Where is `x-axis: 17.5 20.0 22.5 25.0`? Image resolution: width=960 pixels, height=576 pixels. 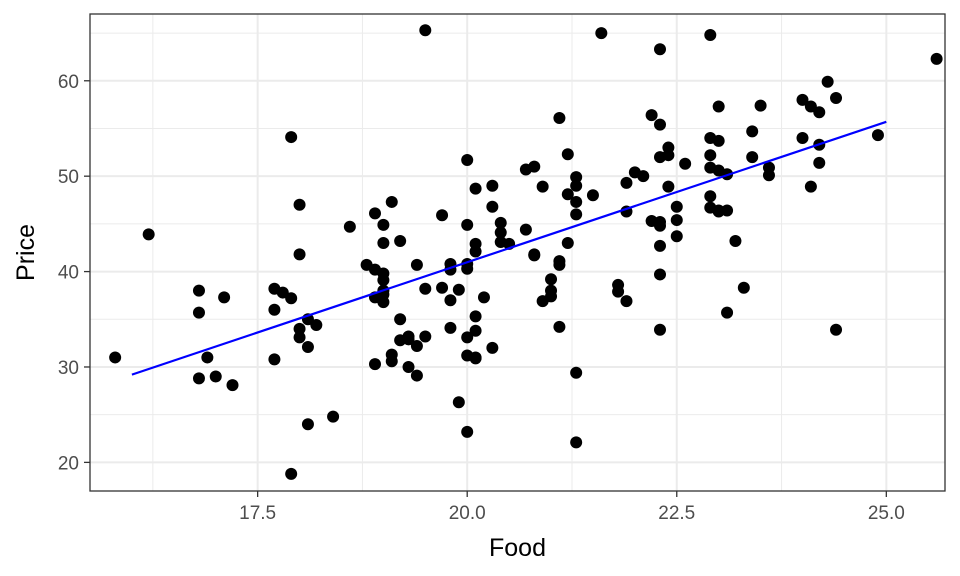
x-axis: 17.5 20.0 22.5 25.0 is located at coordinates (572, 507).